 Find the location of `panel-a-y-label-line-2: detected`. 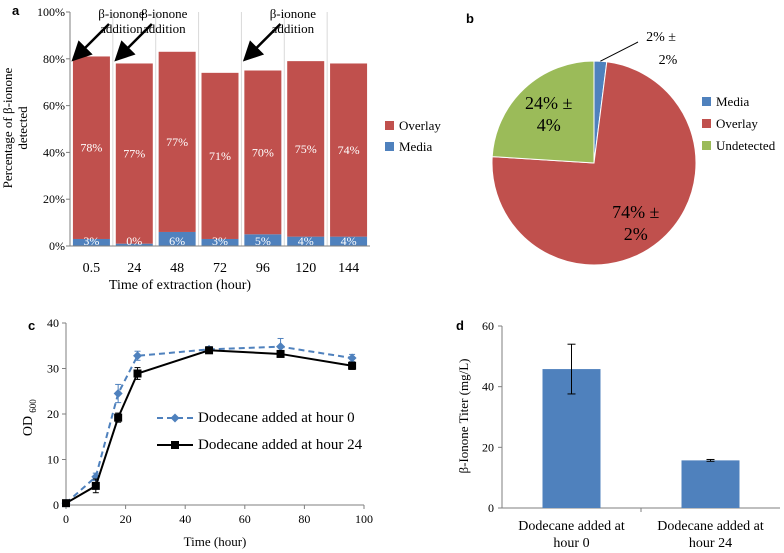

panel-a-y-label-line-2: detected is located at coordinates (22, 128).